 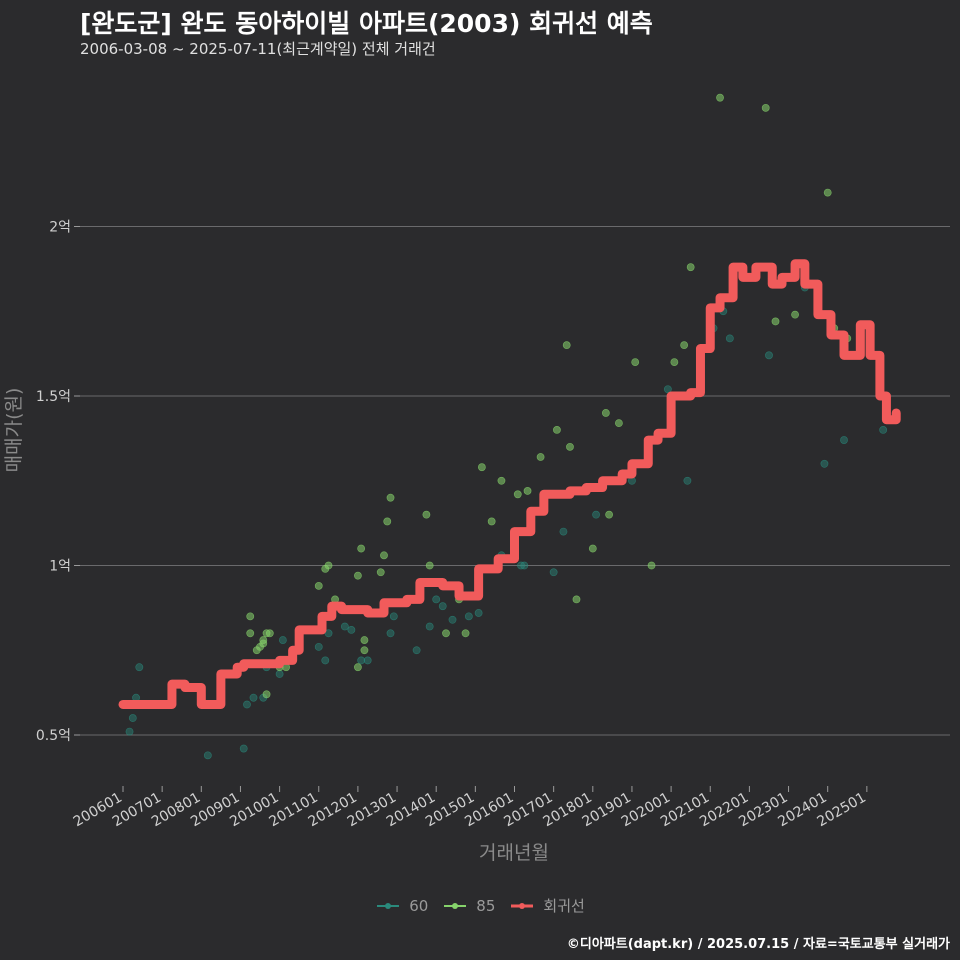 I want to click on y-axis-title: 매매가(원), so click(x=14, y=430).